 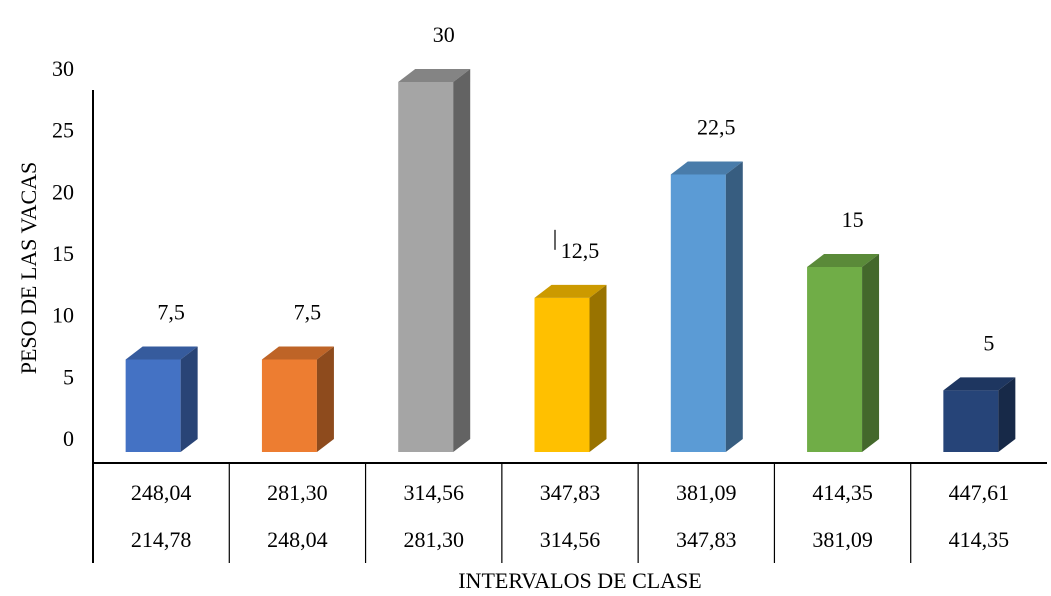 What do you see at coordinates (570, 539) in the screenshot?
I see `category-lower: 314,56` at bounding box center [570, 539].